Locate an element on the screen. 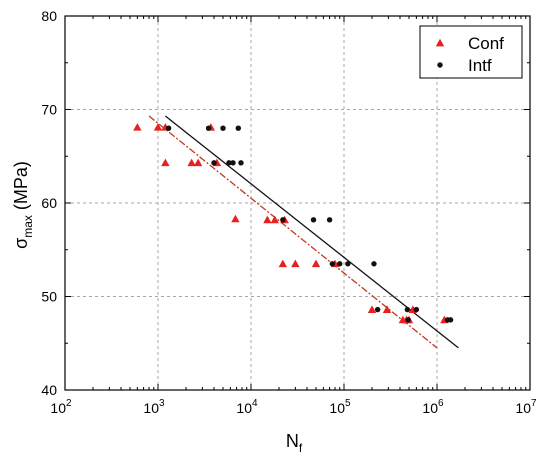  y-tick-label: 50 is located at coordinates (49, 297).